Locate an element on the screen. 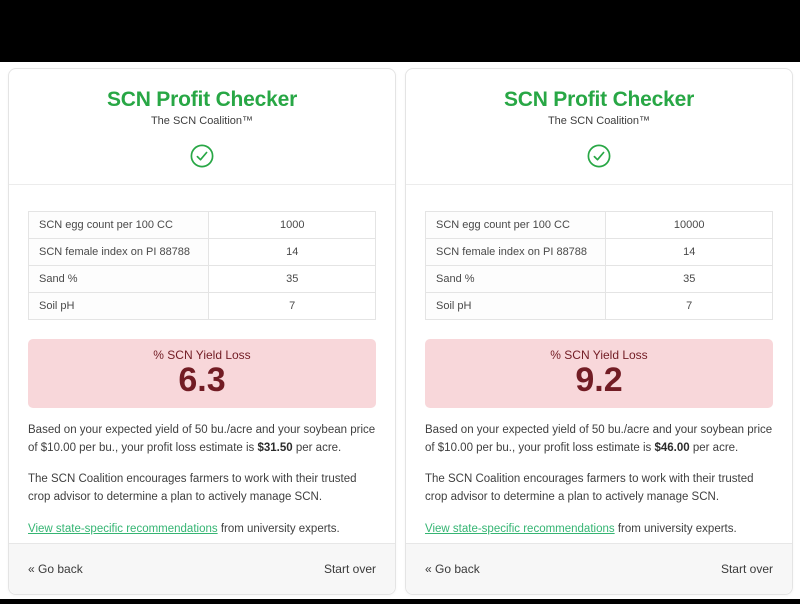 The width and height of the screenshot is (800, 604). table-row: SCN egg count per 100 CC 10000 is located at coordinates (598, 225).